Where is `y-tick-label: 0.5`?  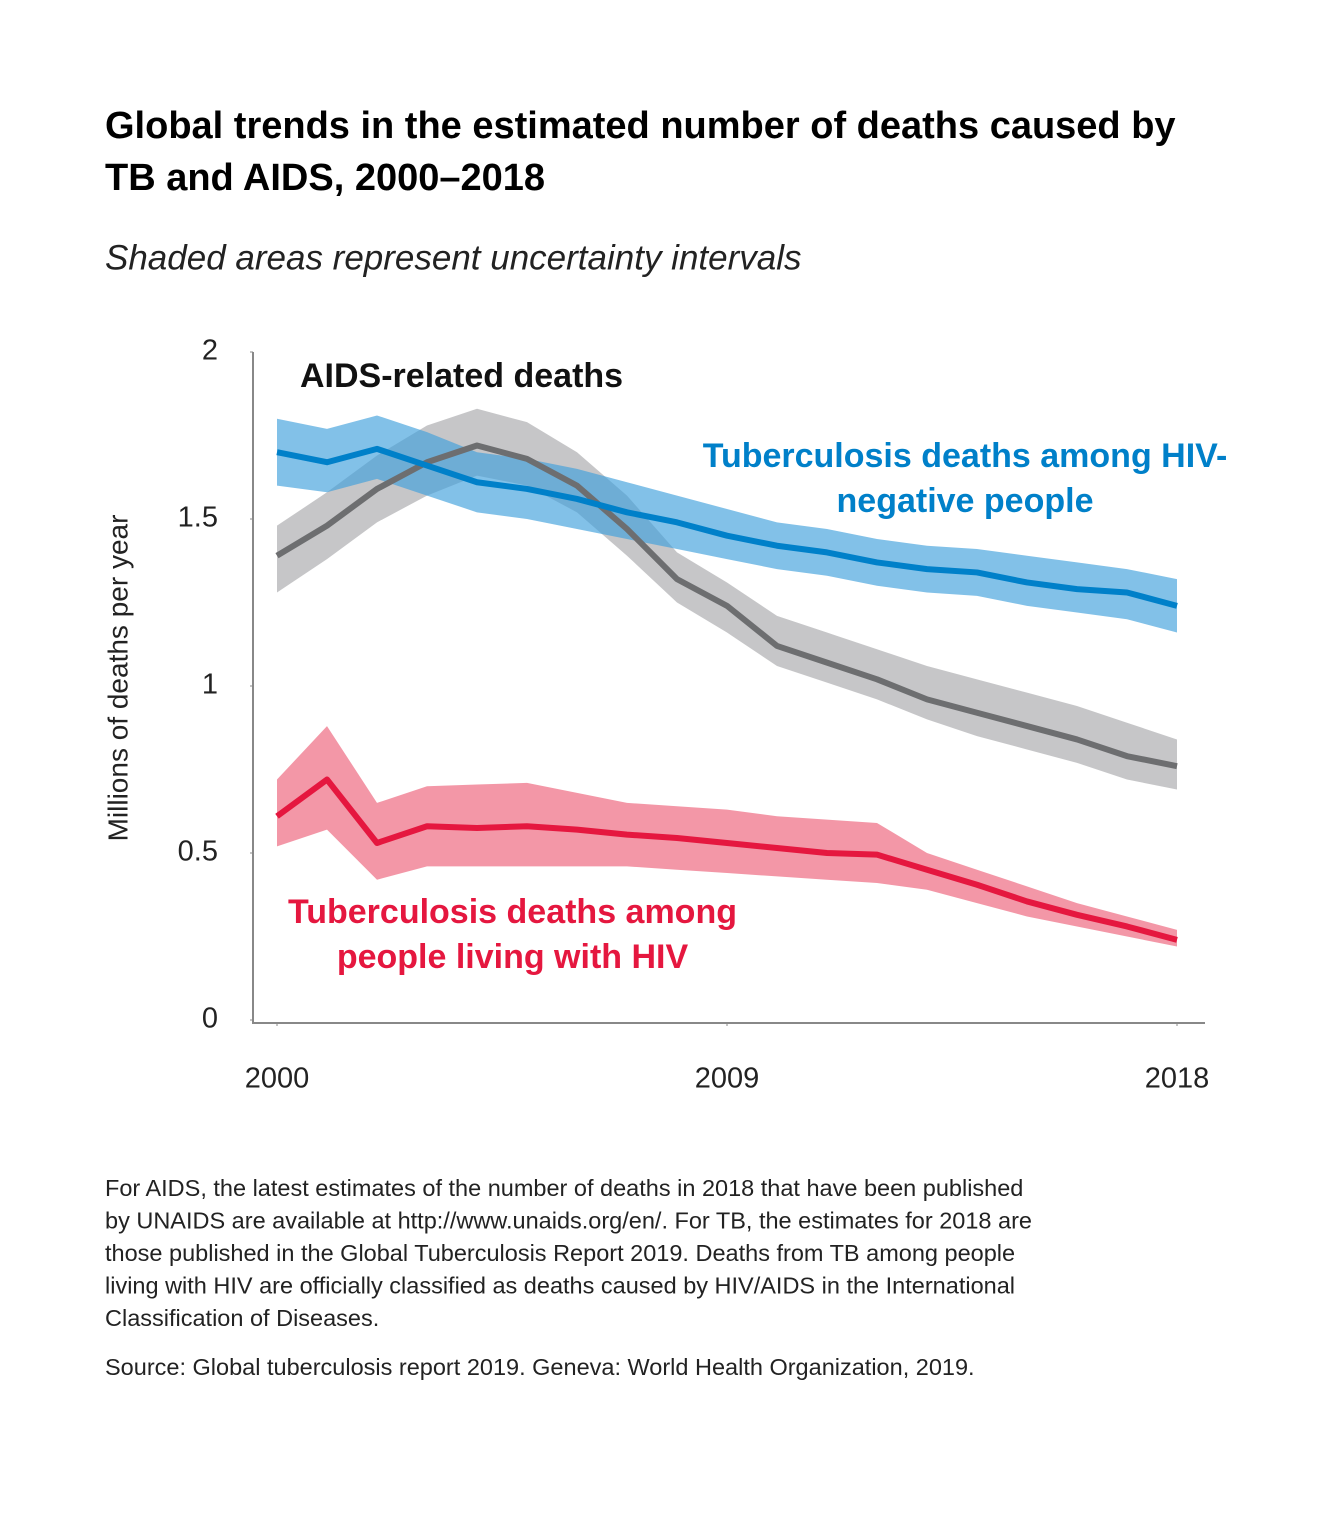
y-tick-label: 0.5 is located at coordinates (198, 852).